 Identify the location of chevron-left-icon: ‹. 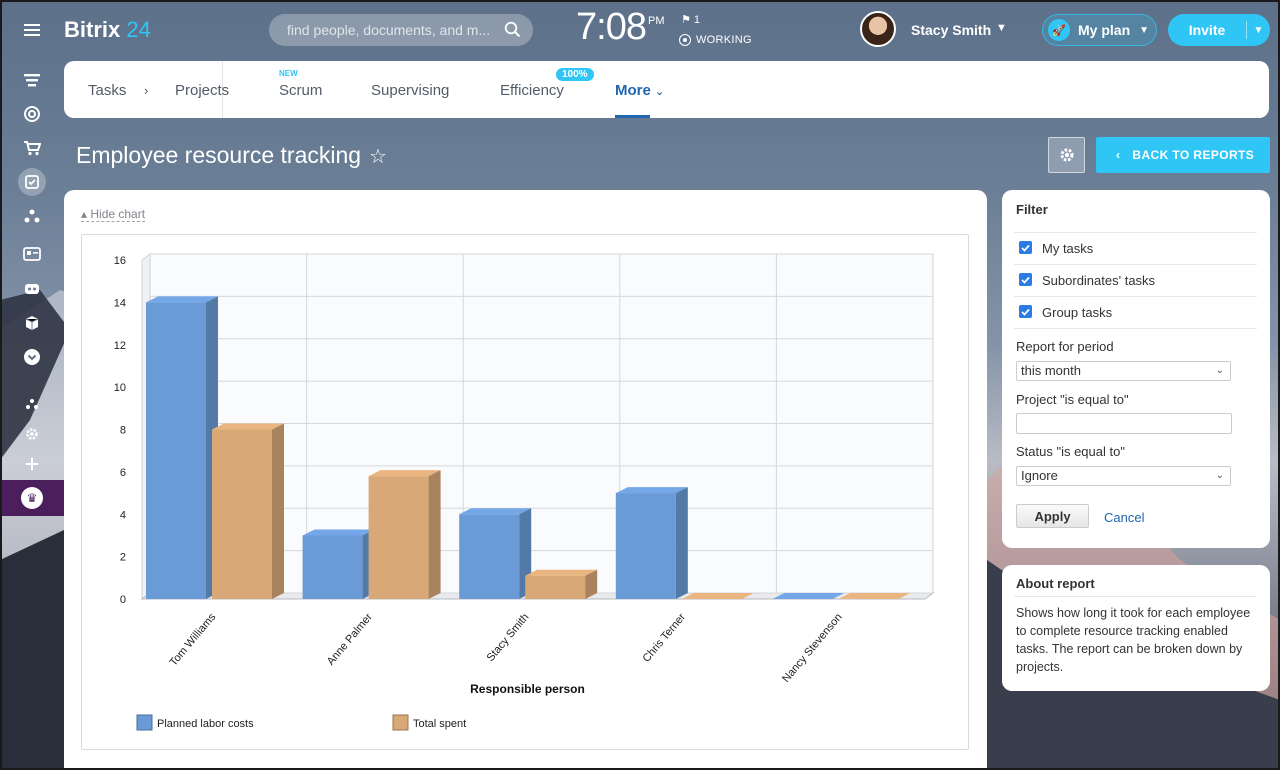
(1118, 155).